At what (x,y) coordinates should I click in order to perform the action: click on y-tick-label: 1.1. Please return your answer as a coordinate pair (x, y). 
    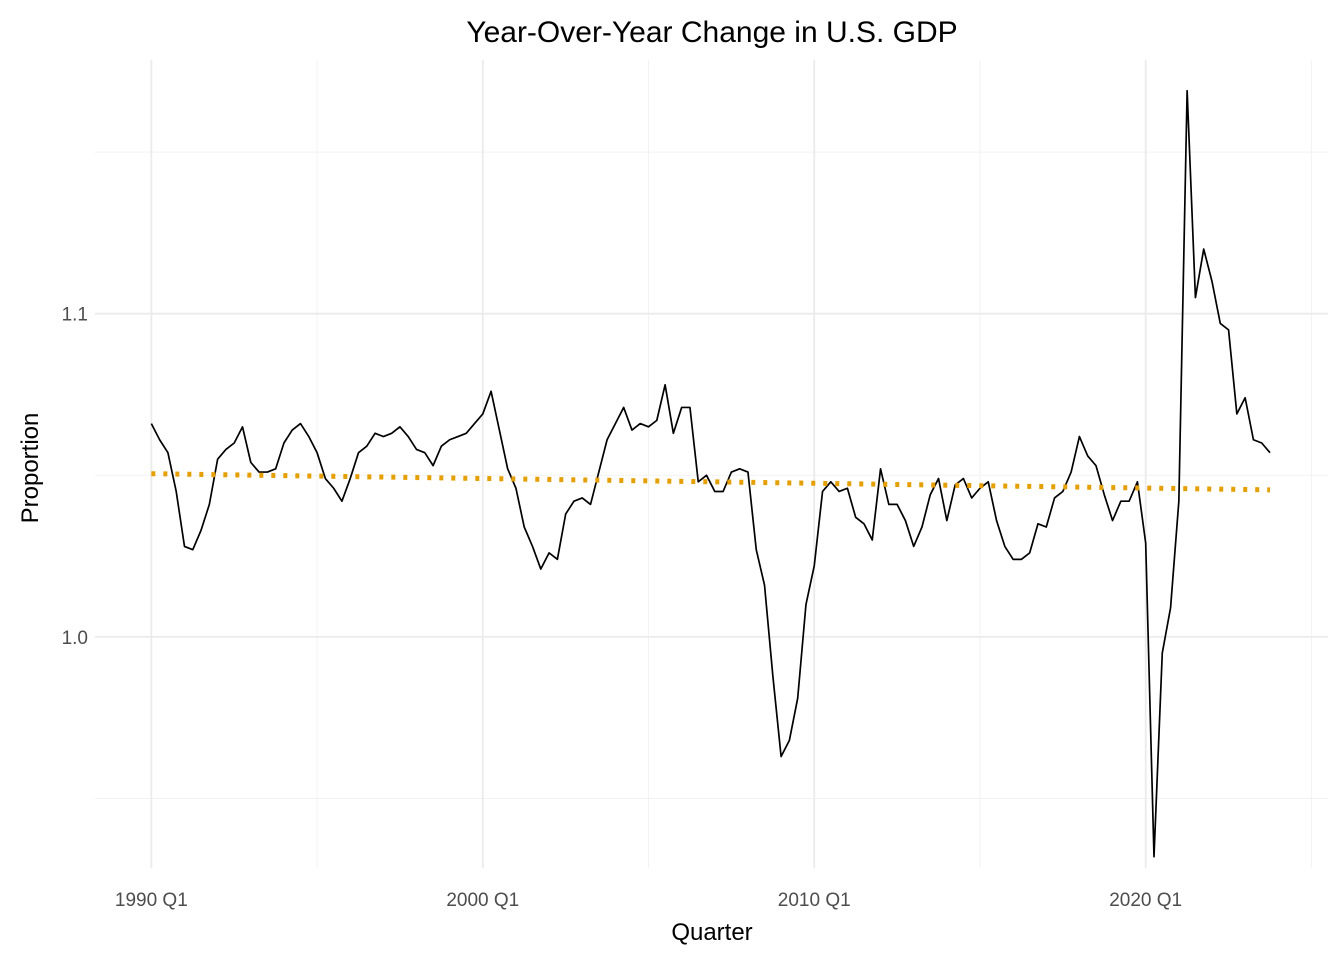
    Looking at the image, I should click on (75, 315).